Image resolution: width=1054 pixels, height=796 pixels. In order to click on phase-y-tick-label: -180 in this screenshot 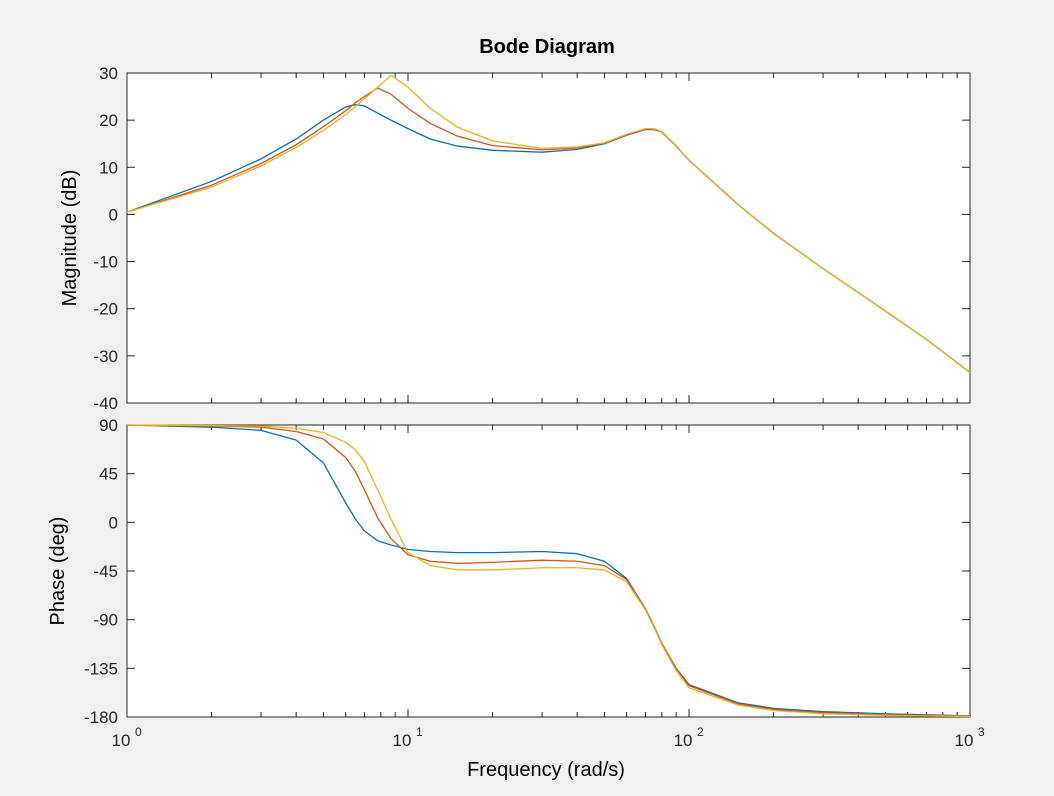, I will do `click(101, 717)`.